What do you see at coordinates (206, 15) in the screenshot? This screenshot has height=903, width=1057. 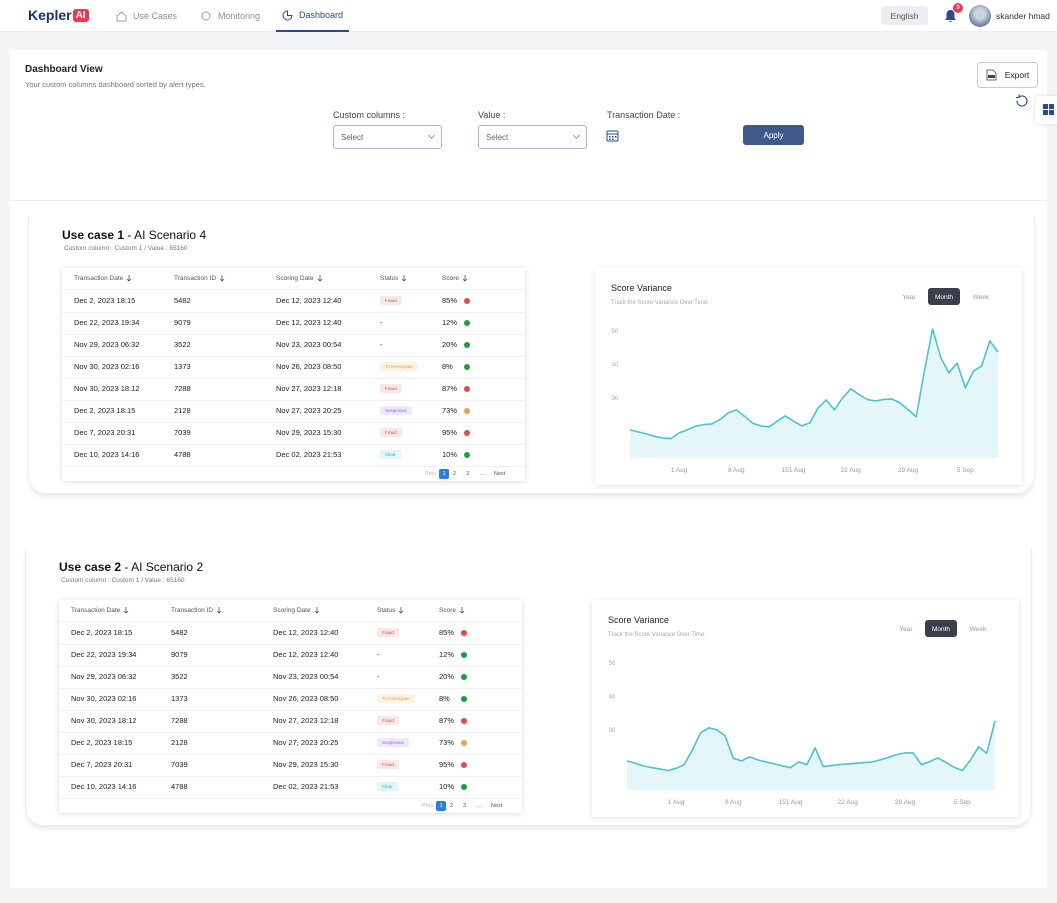 I see `search-icon` at bounding box center [206, 15].